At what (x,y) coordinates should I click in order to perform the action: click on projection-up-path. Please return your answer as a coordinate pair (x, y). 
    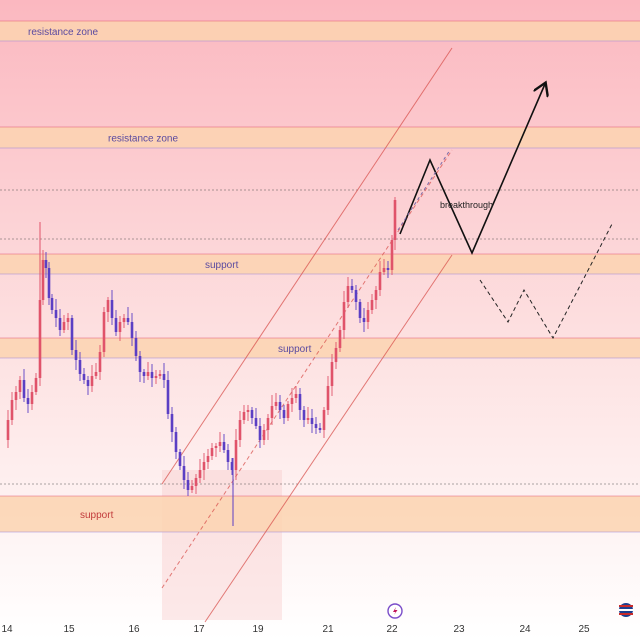
    Looking at the image, I should click on (472, 169).